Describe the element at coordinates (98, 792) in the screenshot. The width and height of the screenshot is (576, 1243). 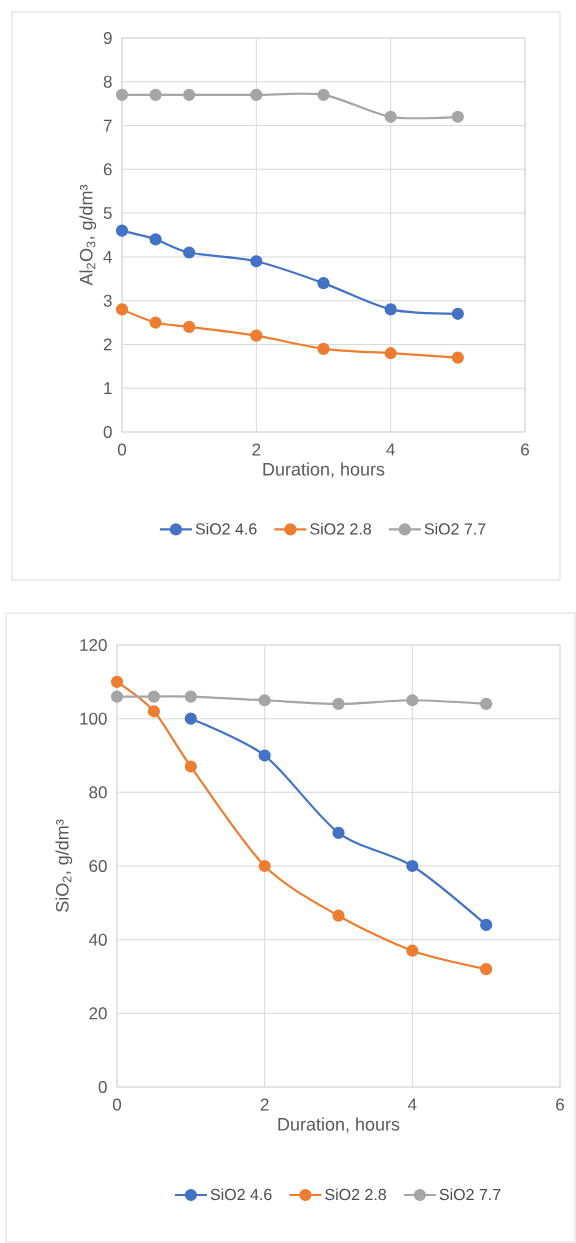
I see `y-tick-label: 80` at that location.